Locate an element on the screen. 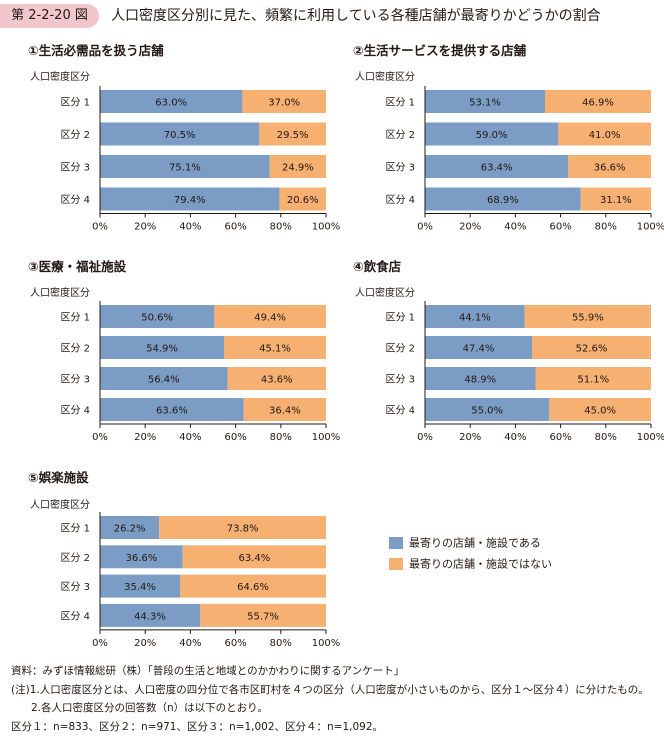 The image size is (664, 739). chart-5-x-tick-label: 80% is located at coordinates (281, 643).